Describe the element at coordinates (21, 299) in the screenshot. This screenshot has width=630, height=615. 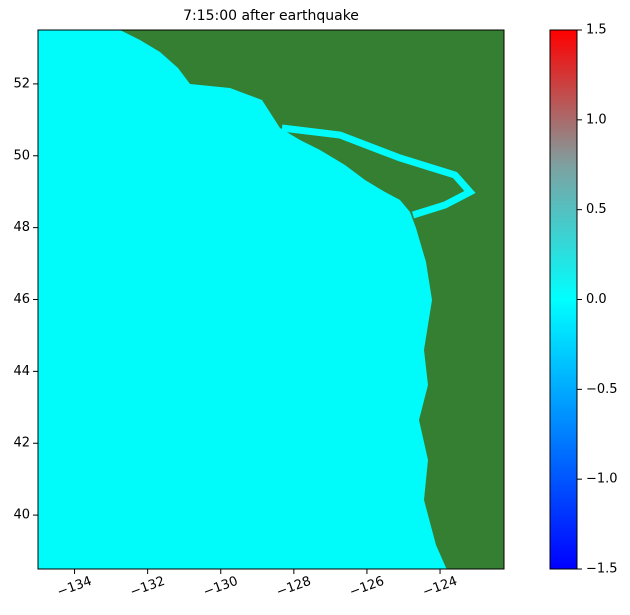
I see `y-tick-label: 46` at that location.